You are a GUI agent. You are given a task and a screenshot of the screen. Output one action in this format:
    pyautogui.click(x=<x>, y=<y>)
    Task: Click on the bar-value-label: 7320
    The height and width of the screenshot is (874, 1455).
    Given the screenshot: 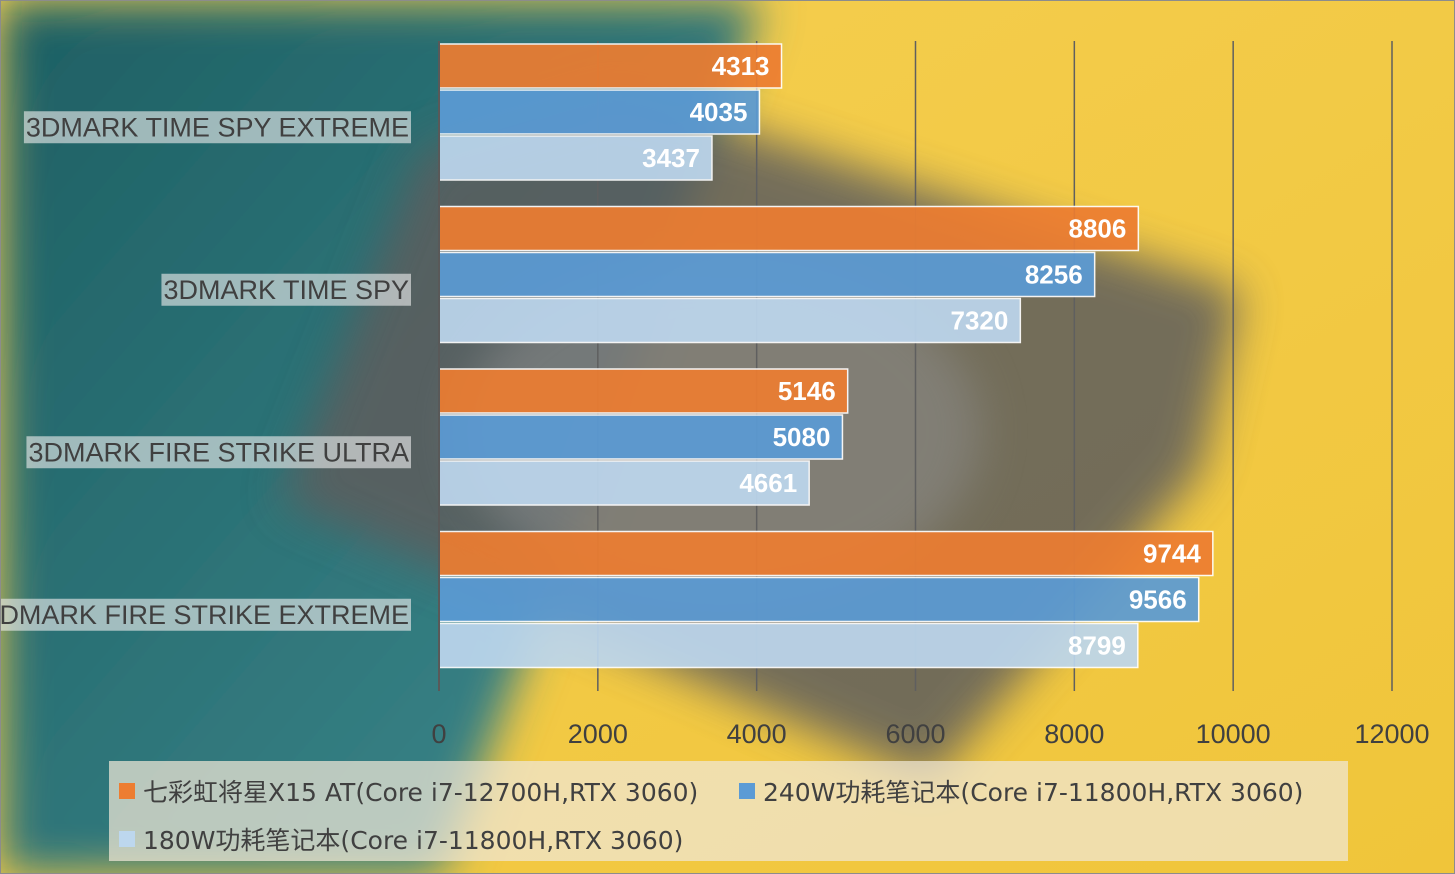 What is the action you would take?
    pyautogui.click(x=979, y=321)
    